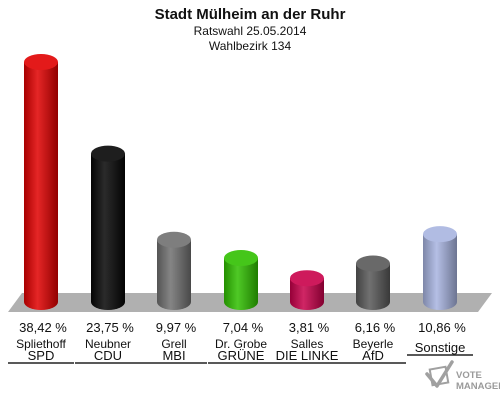  Describe the element at coordinates (469, 375) in the screenshot. I see `logo-text-vote: VOTE` at that location.